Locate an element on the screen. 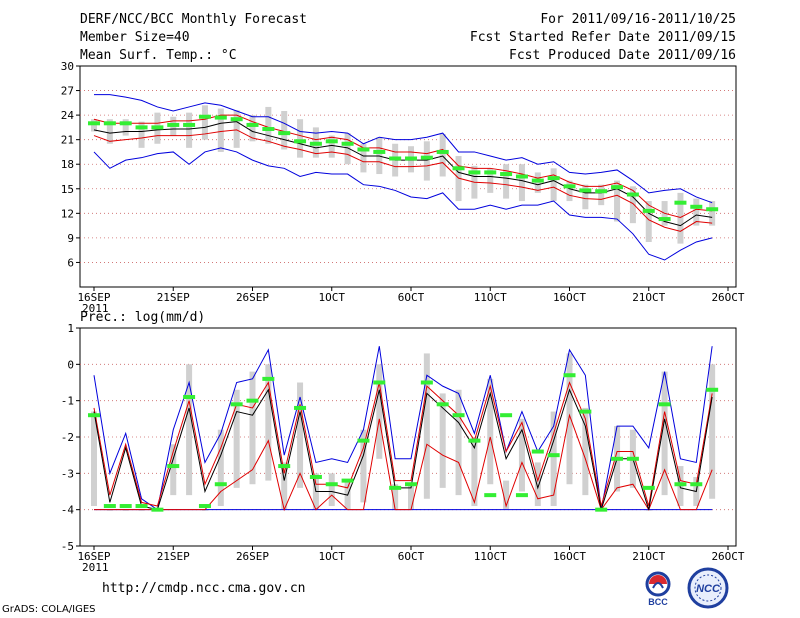 This screenshot has height=618, width=800. x-tick-label: 21SEP is located at coordinates (173, 297).